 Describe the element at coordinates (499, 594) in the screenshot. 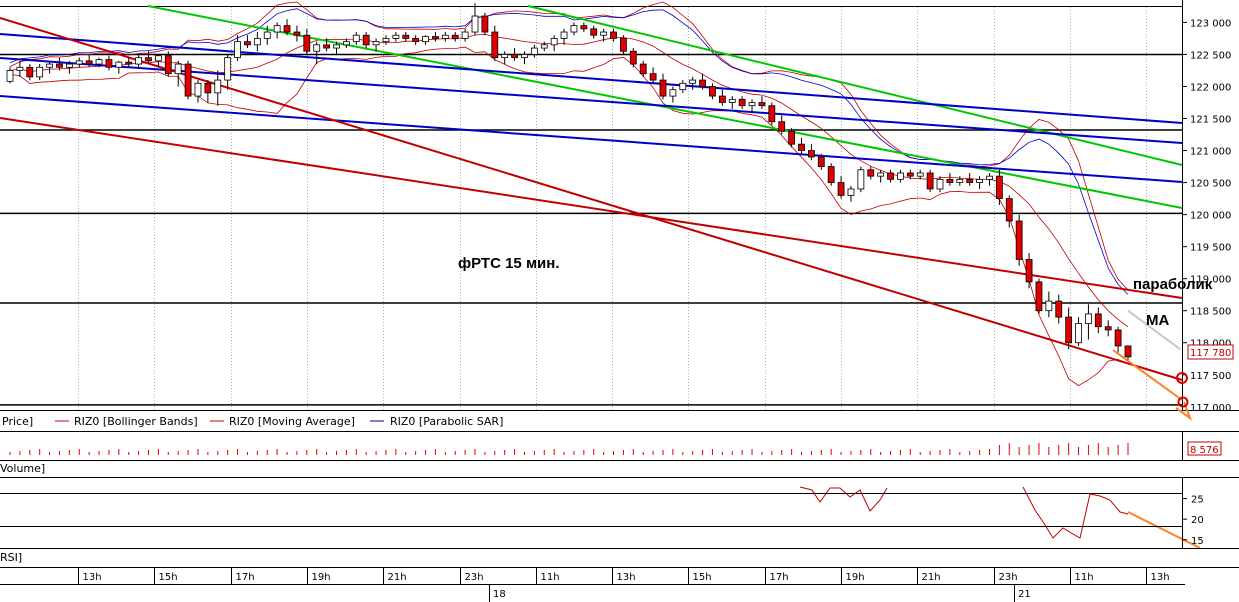

I see `date-label: 18` at that location.